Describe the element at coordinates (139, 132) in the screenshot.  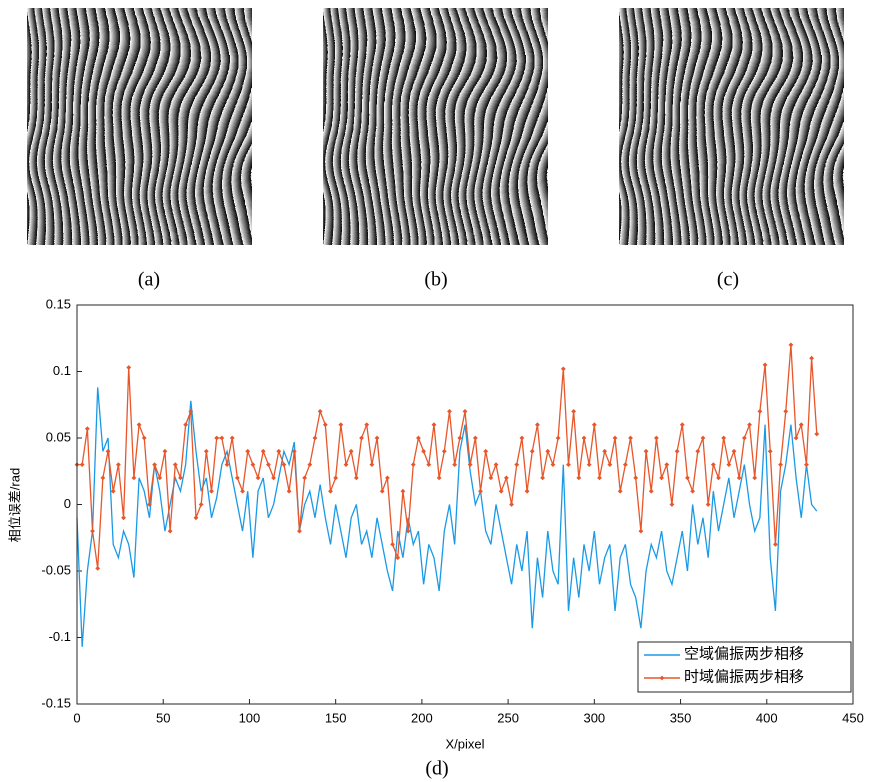
I see `fringe-image-a` at that location.